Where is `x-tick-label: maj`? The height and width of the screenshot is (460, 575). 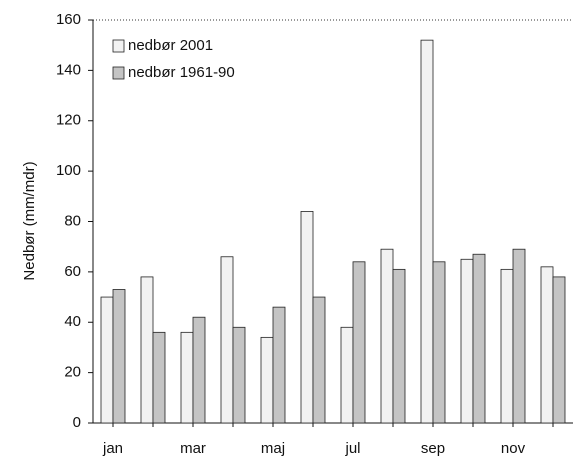 x-tick-label: maj is located at coordinates (273, 448).